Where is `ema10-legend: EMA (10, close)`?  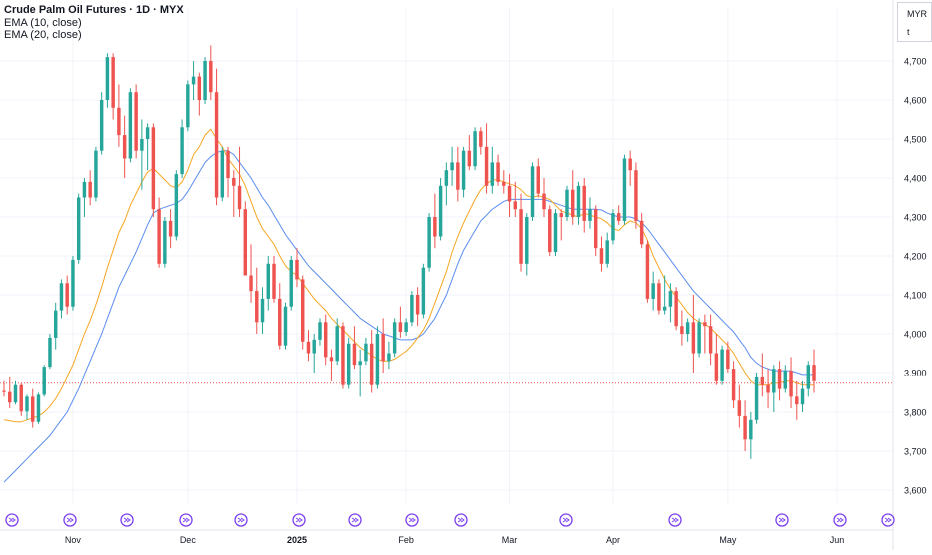
ema10-legend: EMA (10, close) is located at coordinates (43, 22).